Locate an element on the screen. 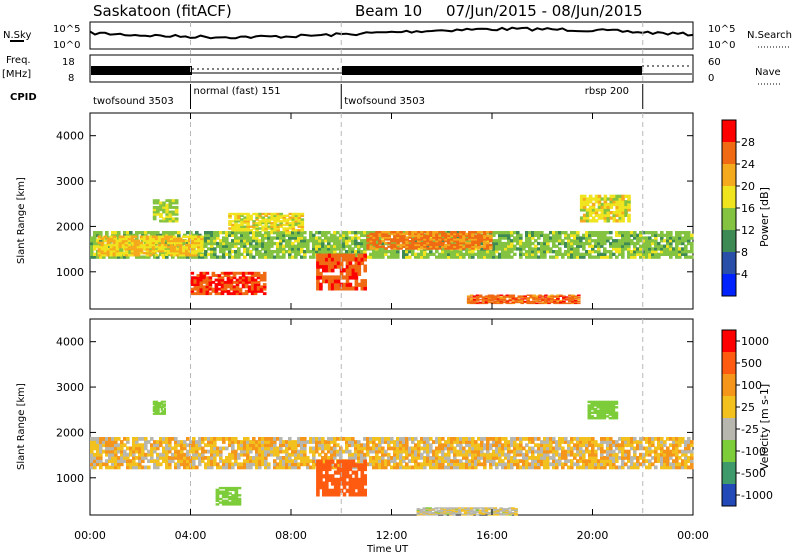 The image size is (800, 554). nave-tick-top: 60 is located at coordinates (714, 62).